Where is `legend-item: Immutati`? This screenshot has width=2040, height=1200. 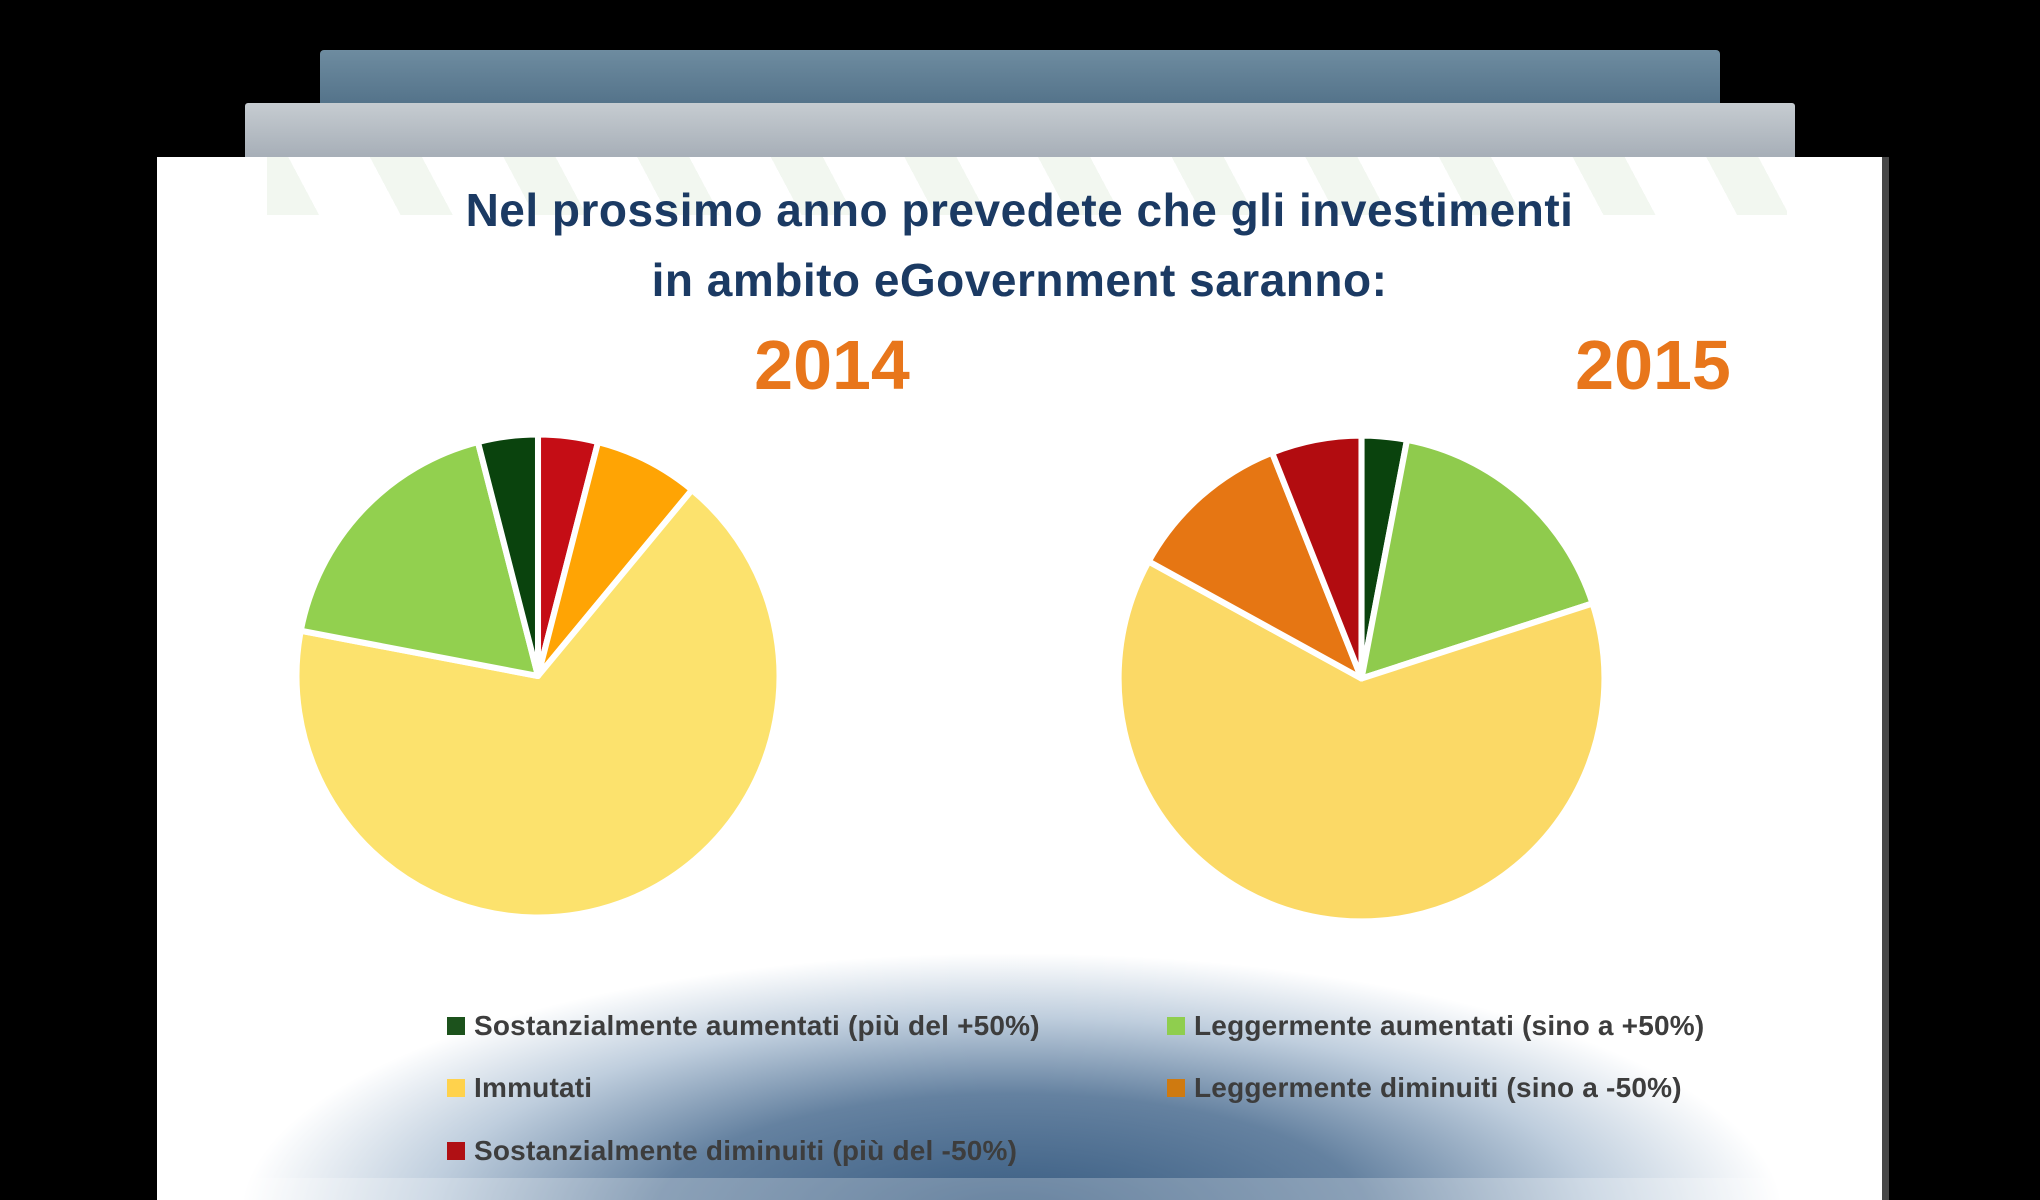 legend-item: Immutati is located at coordinates (519, 1088).